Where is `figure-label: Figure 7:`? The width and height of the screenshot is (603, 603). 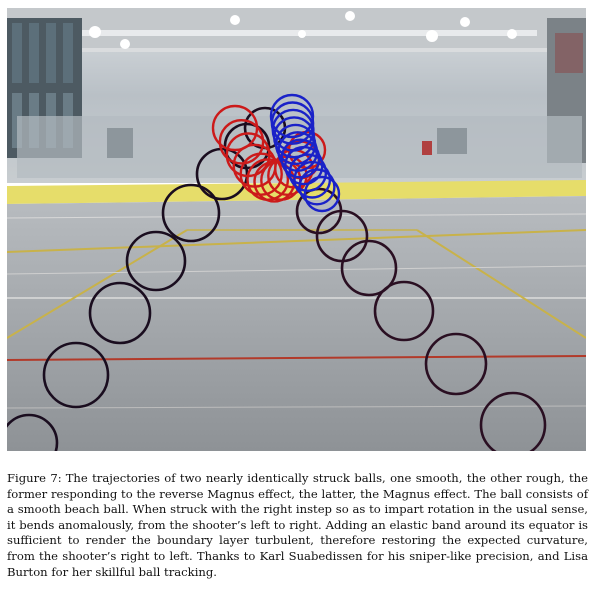
figure-label: Figure 7: is located at coordinates (34, 478).